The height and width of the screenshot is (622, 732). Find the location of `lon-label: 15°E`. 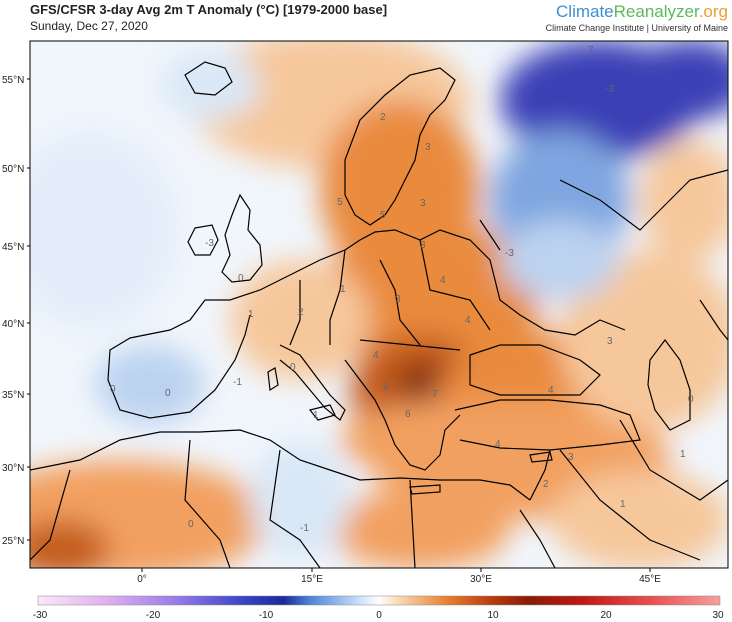

lon-label: 15°E is located at coordinates (312, 579).